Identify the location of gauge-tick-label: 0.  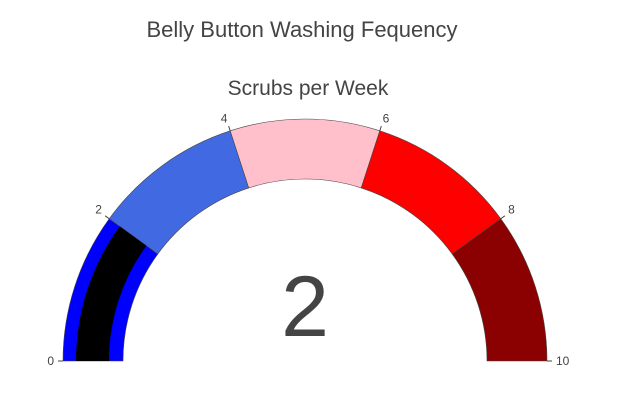
(50, 361).